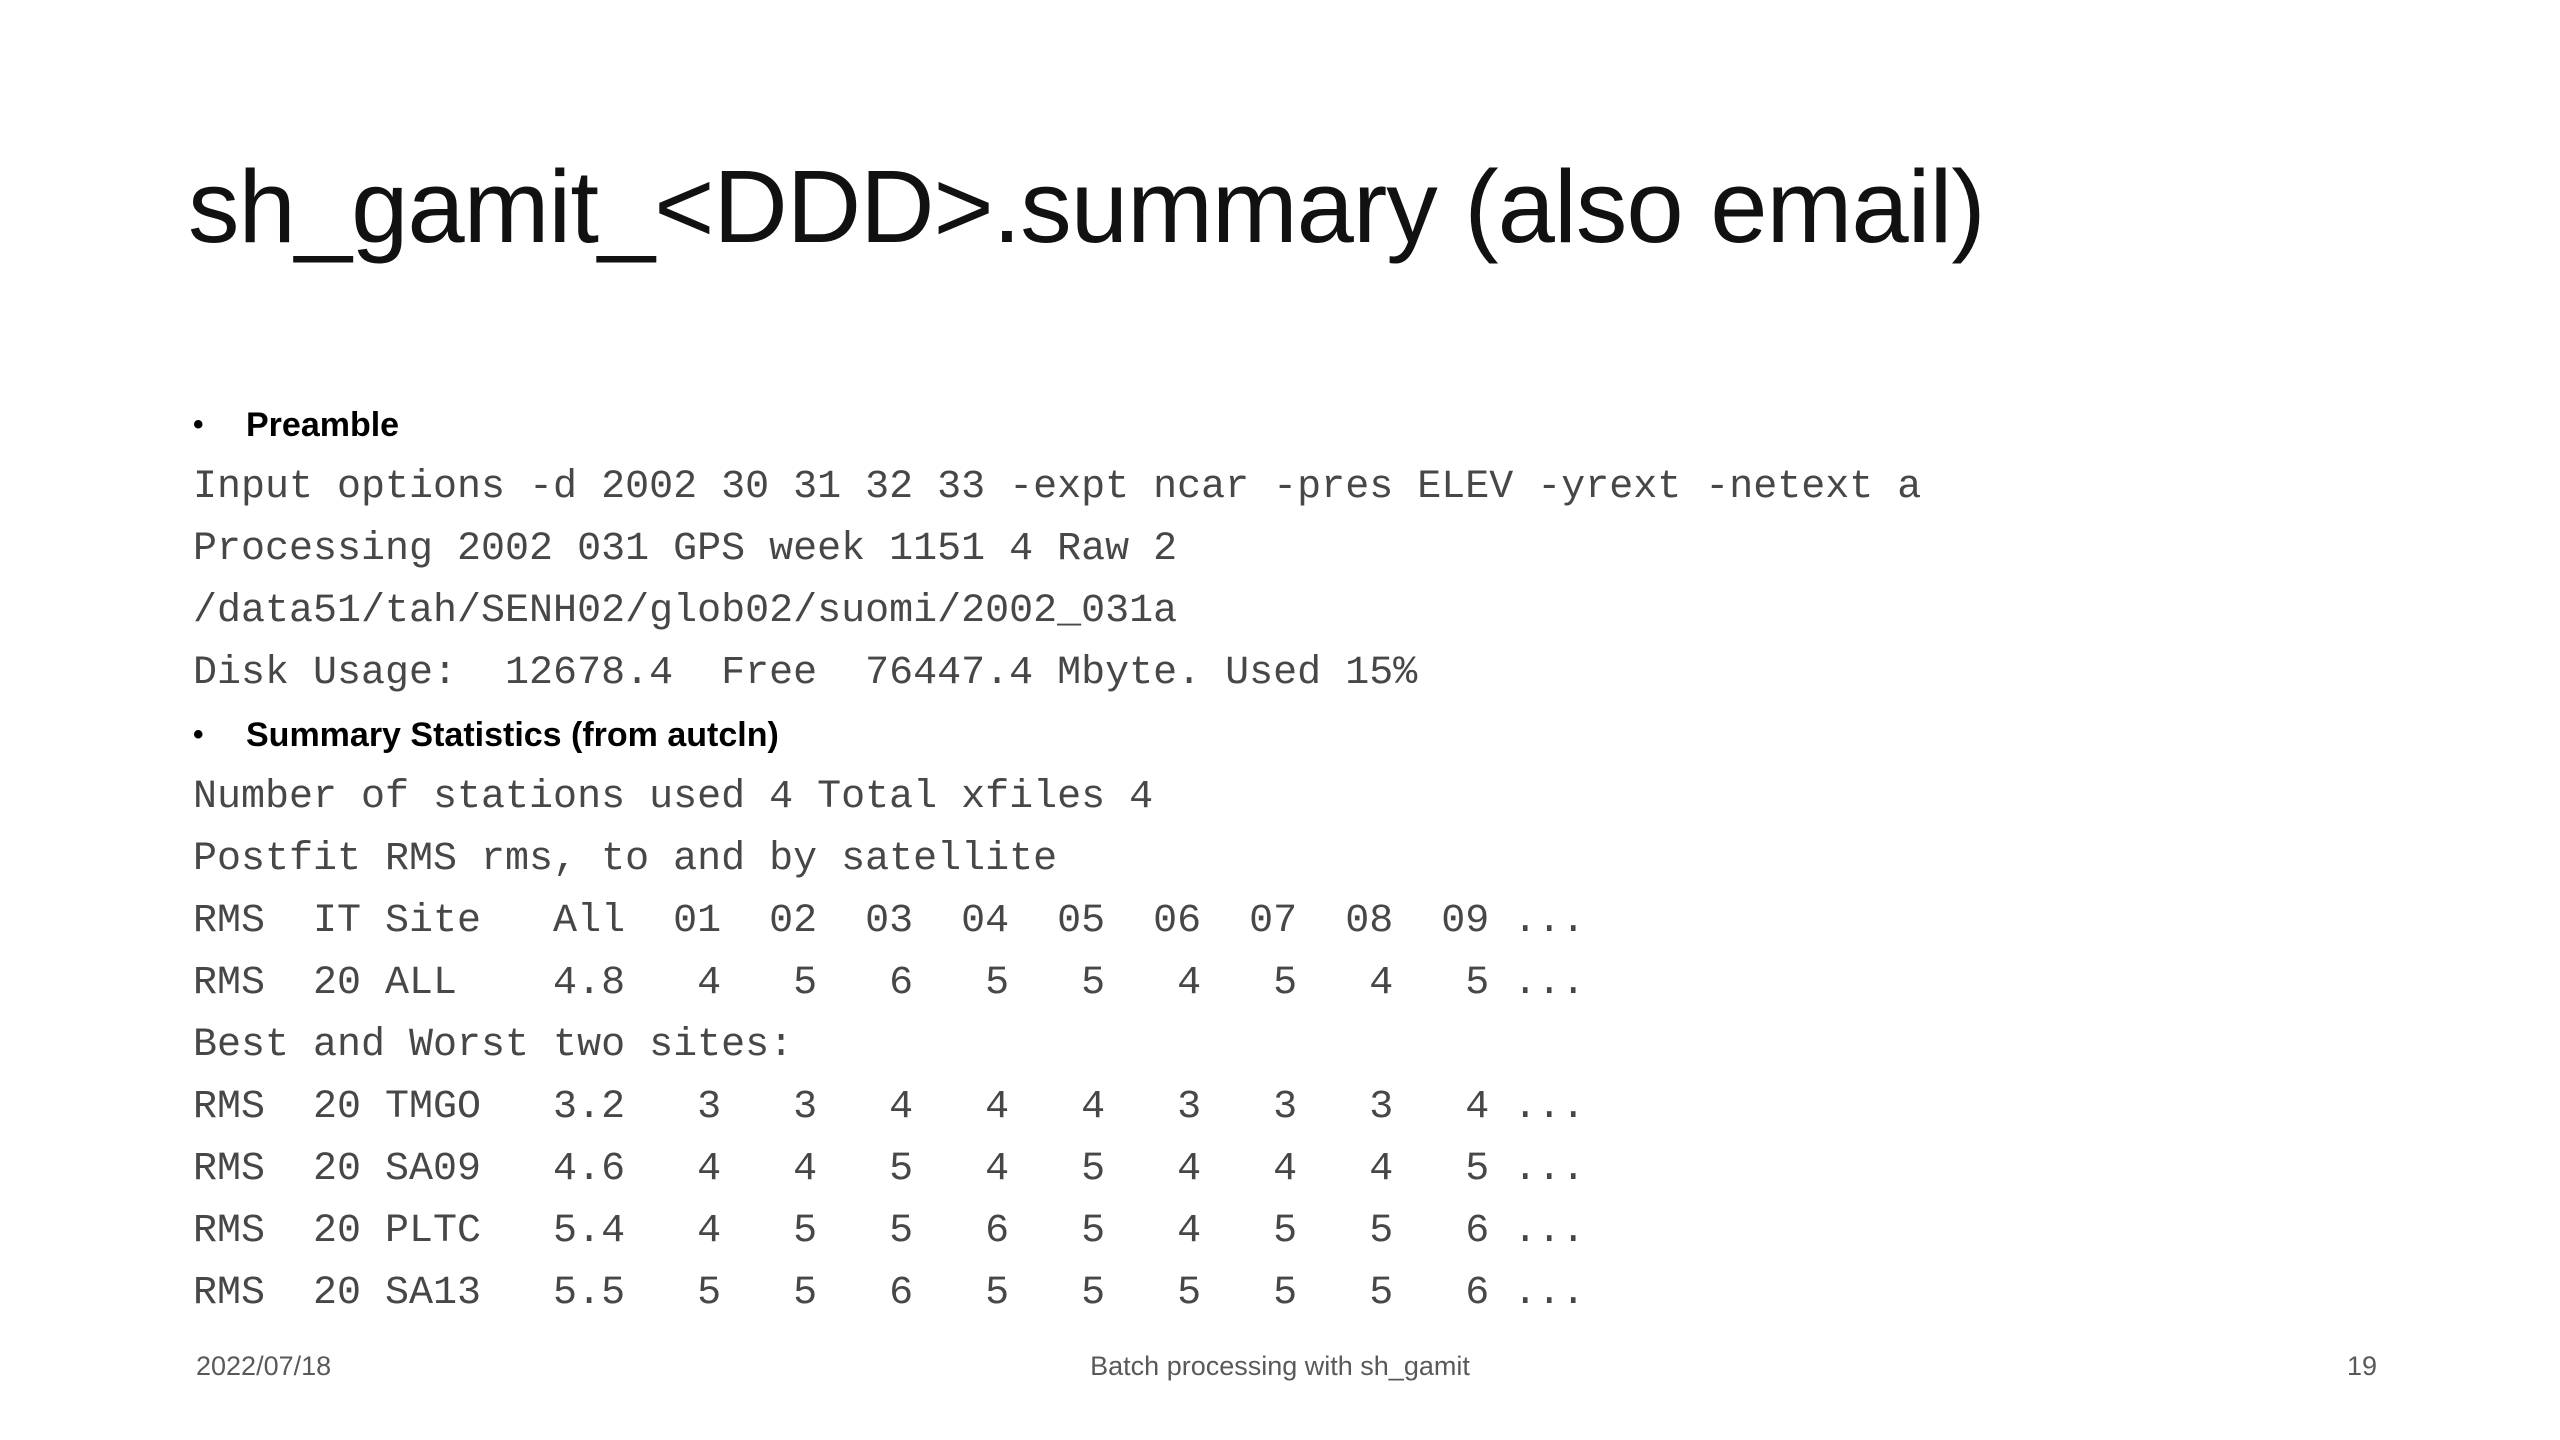 Image resolution: width=2560 pixels, height=1440 pixels. What do you see at coordinates (512, 734) in the screenshot?
I see `line-text: Summary Statistics (from autcln)` at bounding box center [512, 734].